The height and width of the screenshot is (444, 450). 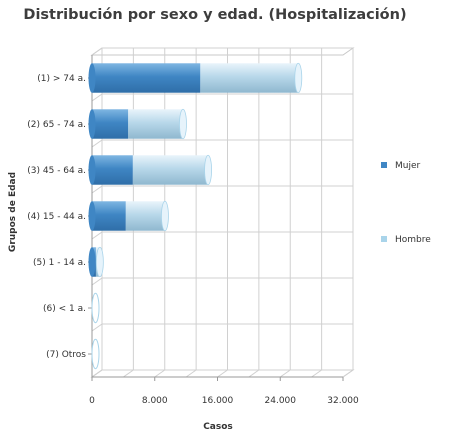 I want to click on y-tick-label: (6) < 1 a., so click(x=64, y=309).